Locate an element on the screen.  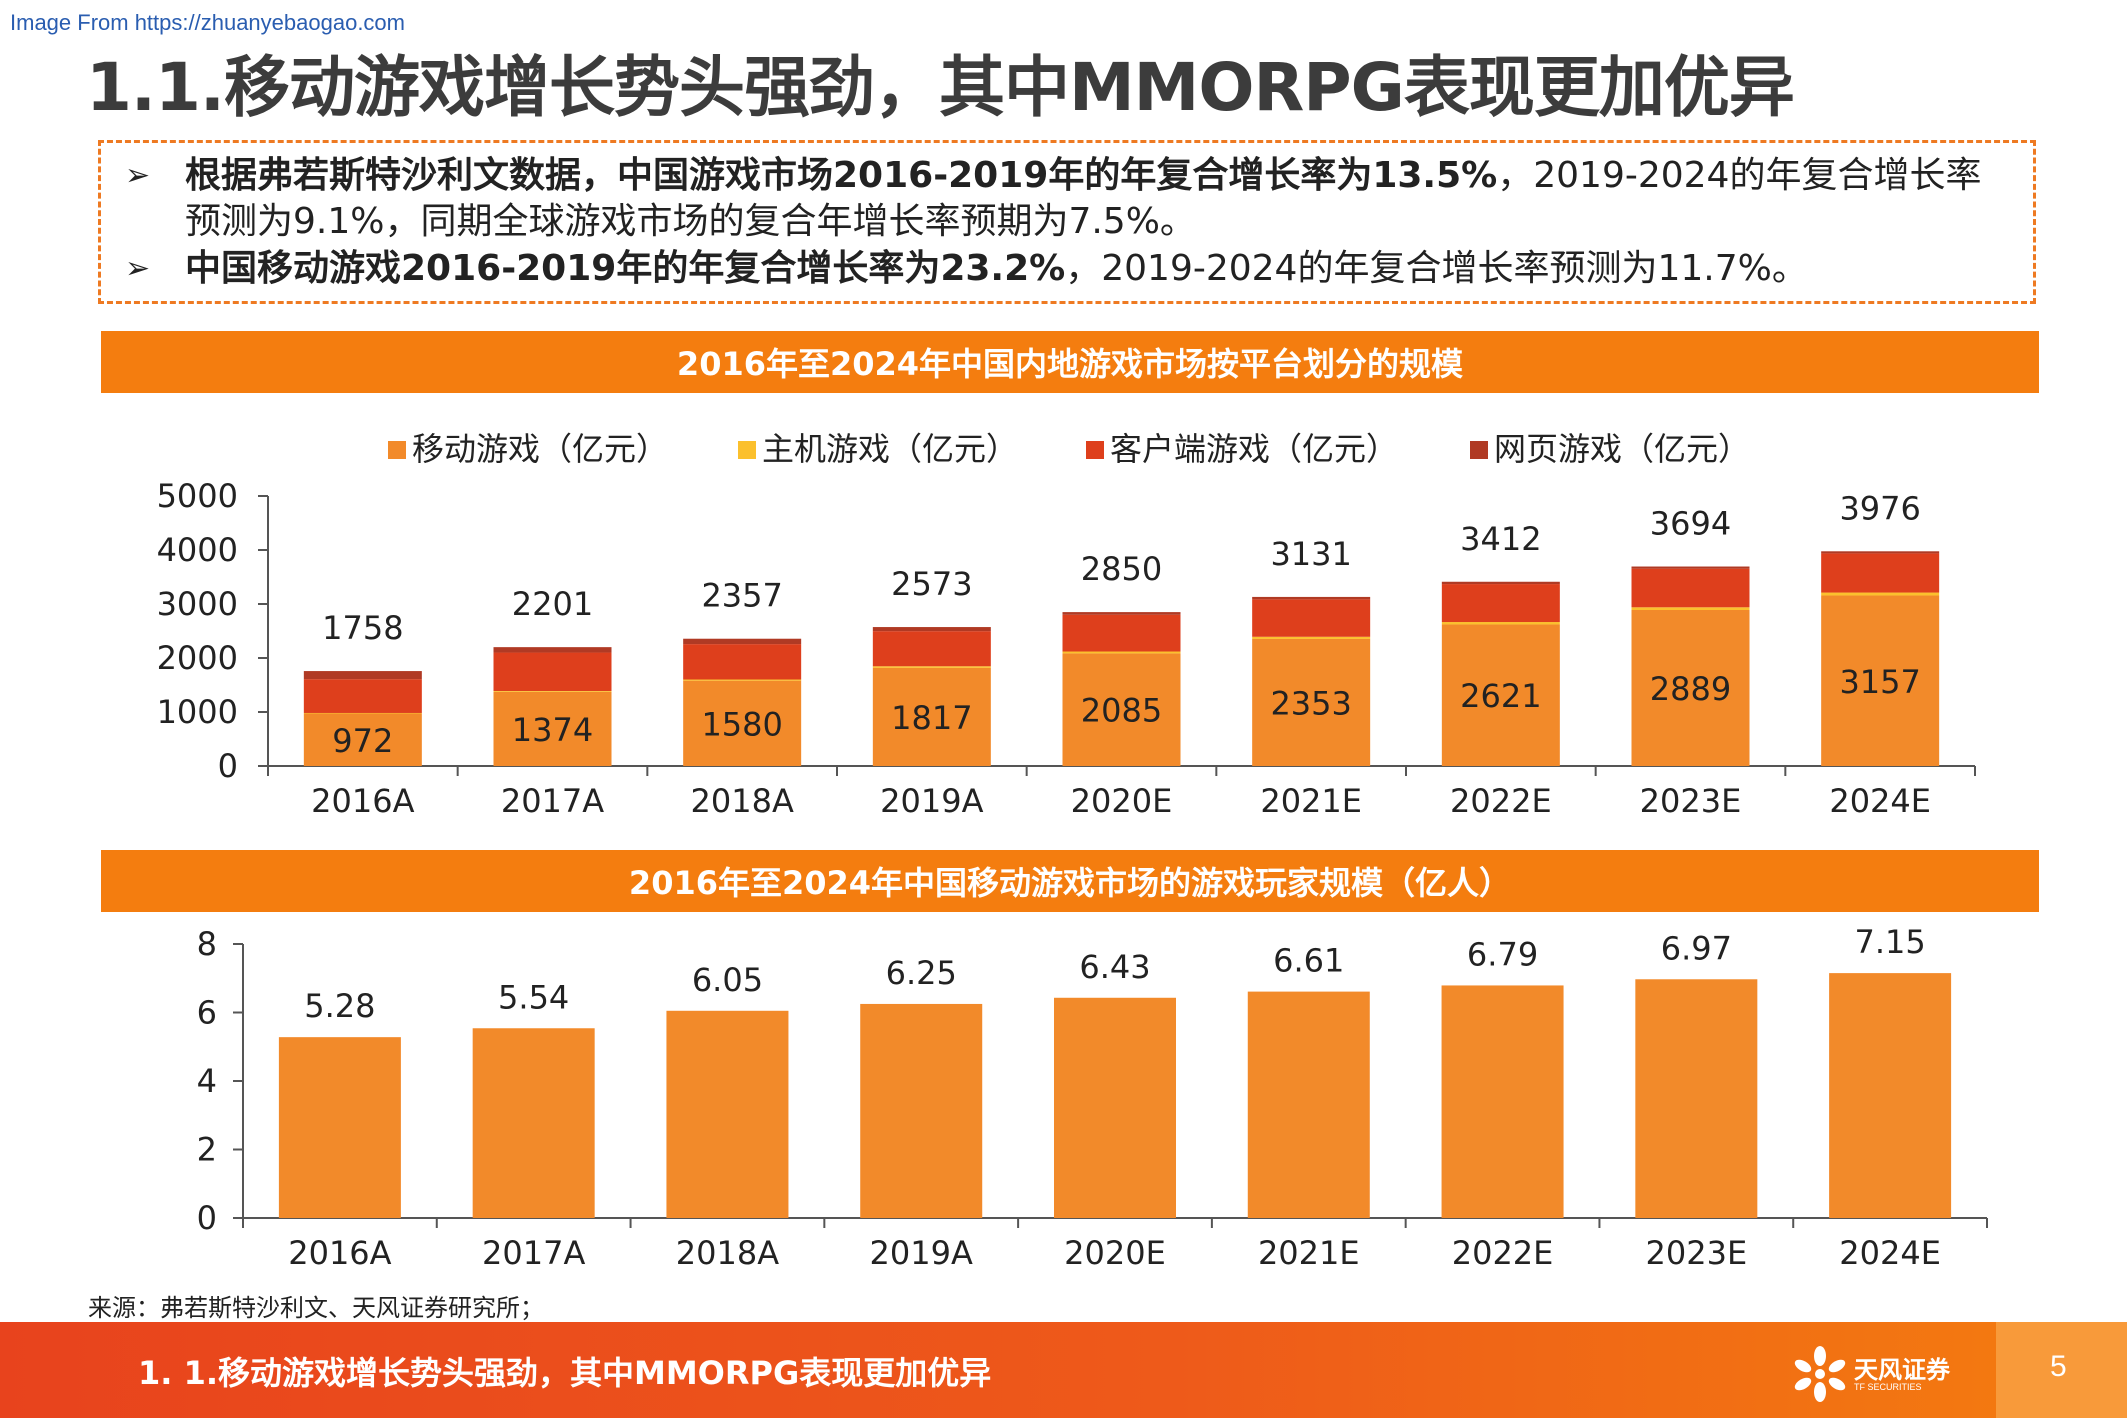
logo-name: 天风证券 is located at coordinates (1902, 1370).